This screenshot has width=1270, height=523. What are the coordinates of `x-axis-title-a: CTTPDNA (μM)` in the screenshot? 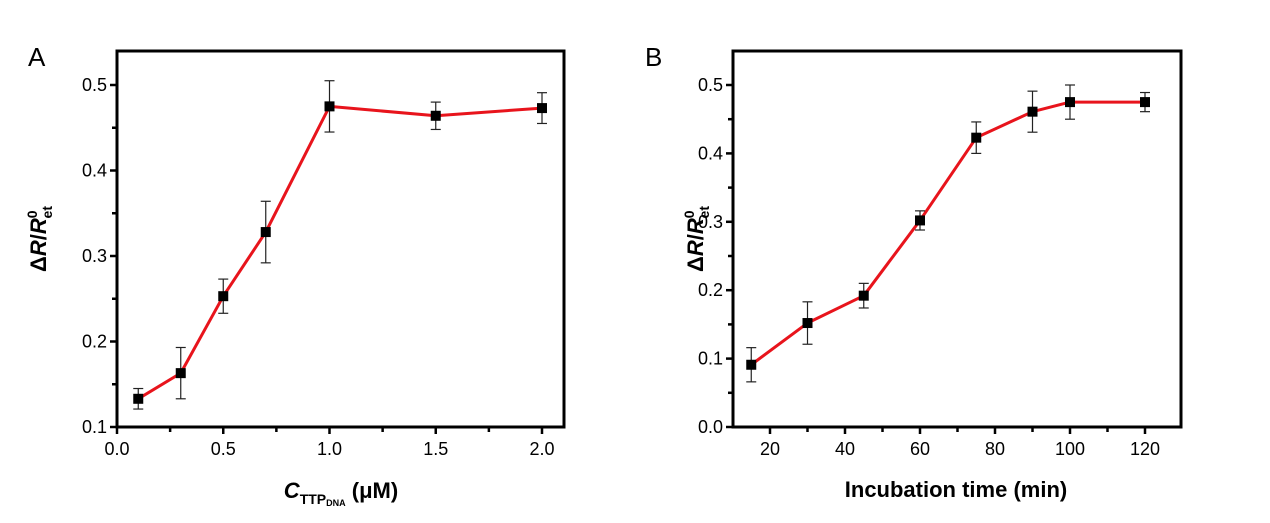 It's located at (341, 493).